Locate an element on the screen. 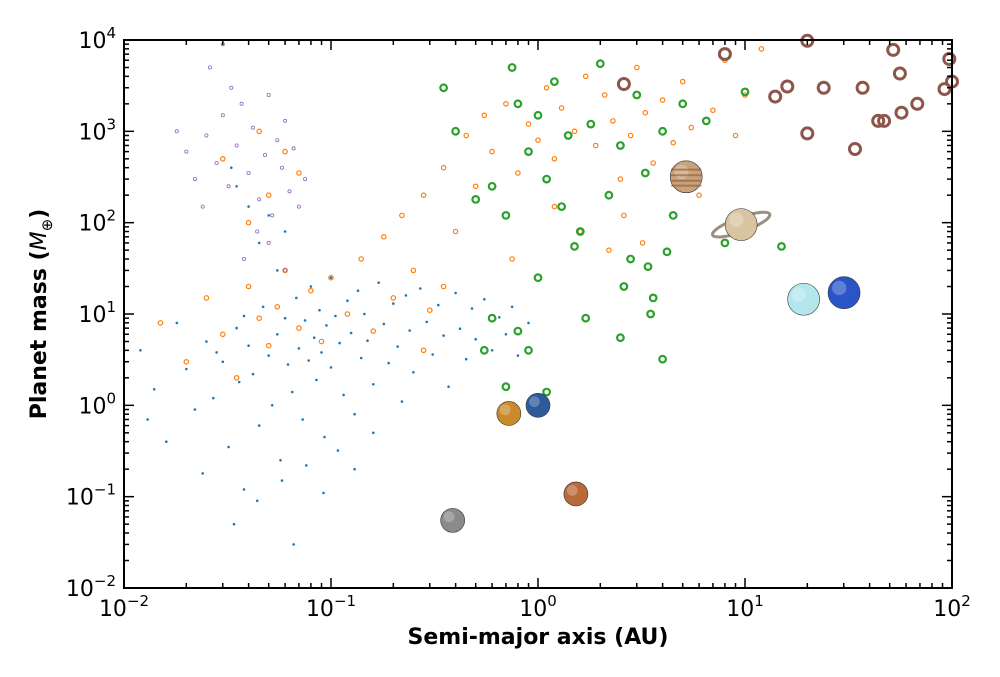 This screenshot has width=1000, height=677. planet-uranus-marker is located at coordinates (803, 299).